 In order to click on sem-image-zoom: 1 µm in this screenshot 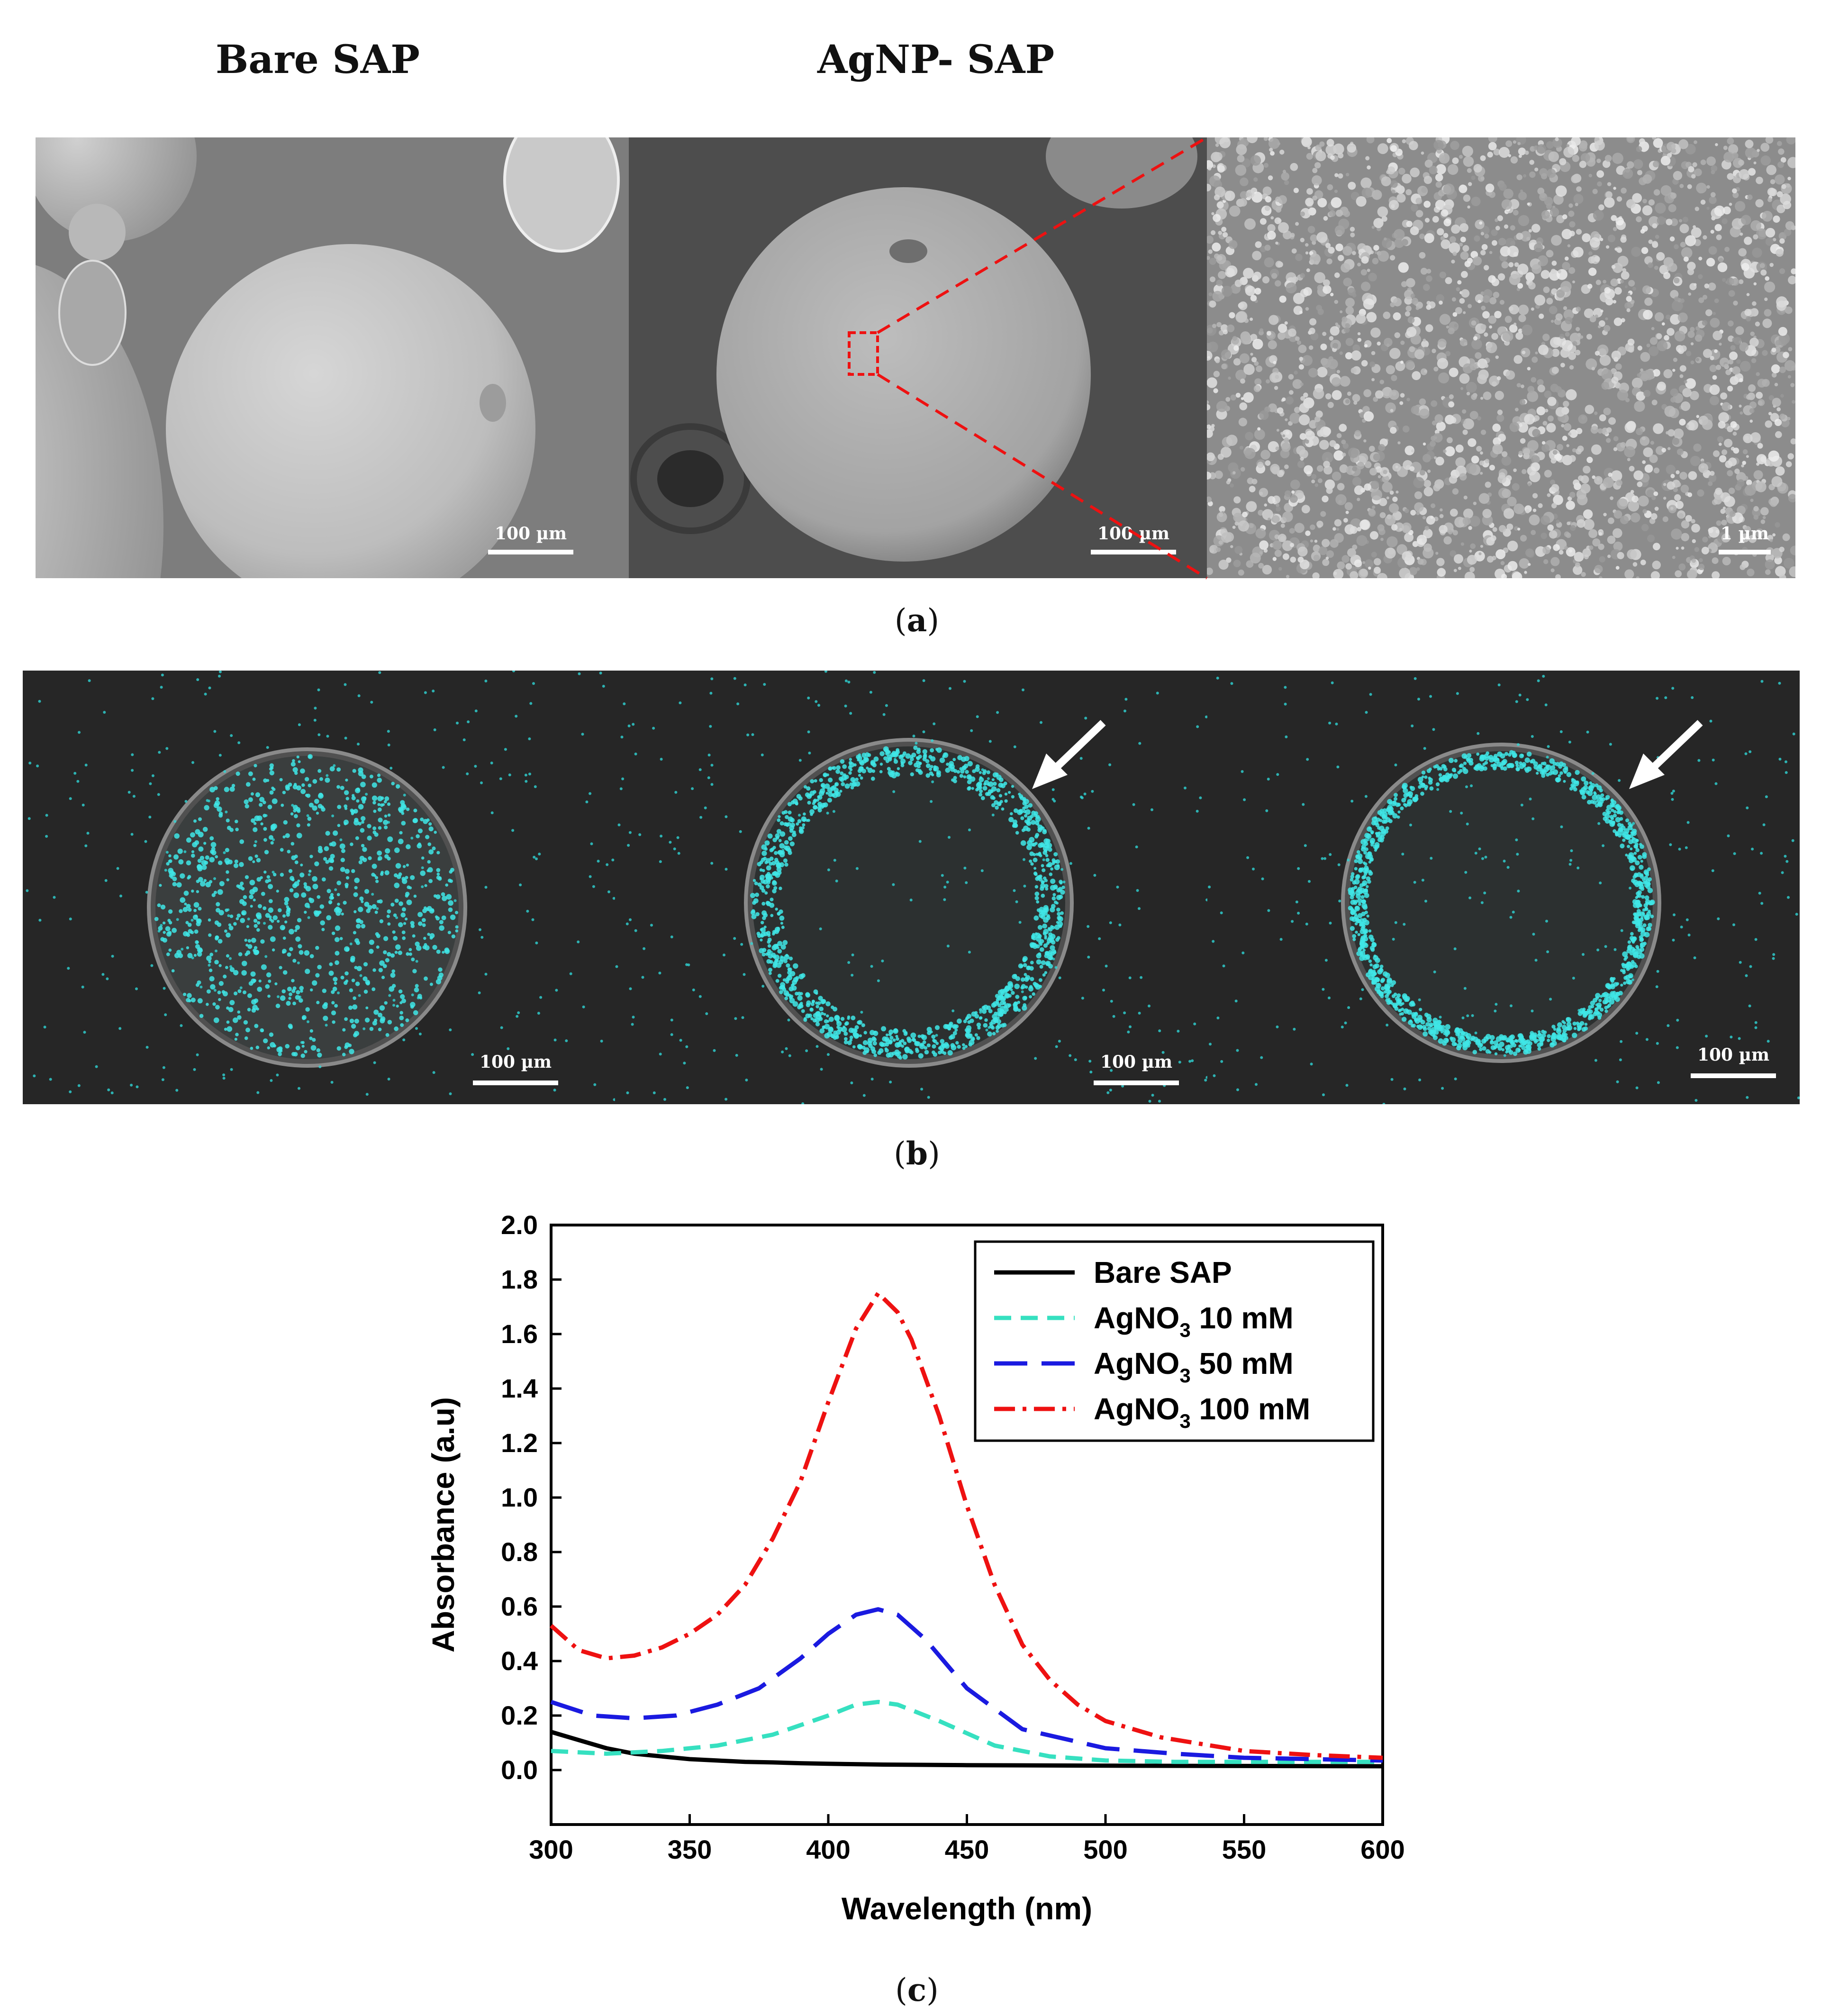, I will do `click(1501, 357)`.